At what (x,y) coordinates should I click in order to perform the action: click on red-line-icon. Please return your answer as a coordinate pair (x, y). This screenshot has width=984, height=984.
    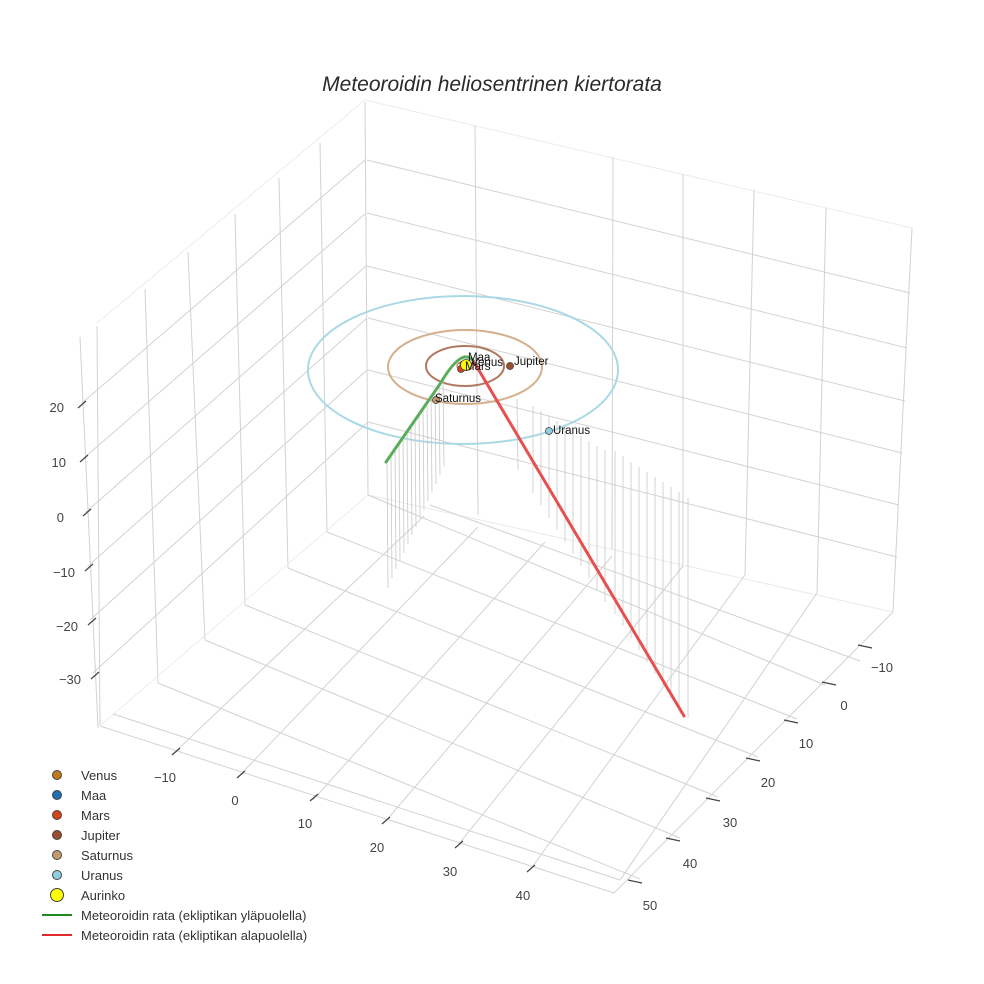
    Looking at the image, I should click on (57, 935).